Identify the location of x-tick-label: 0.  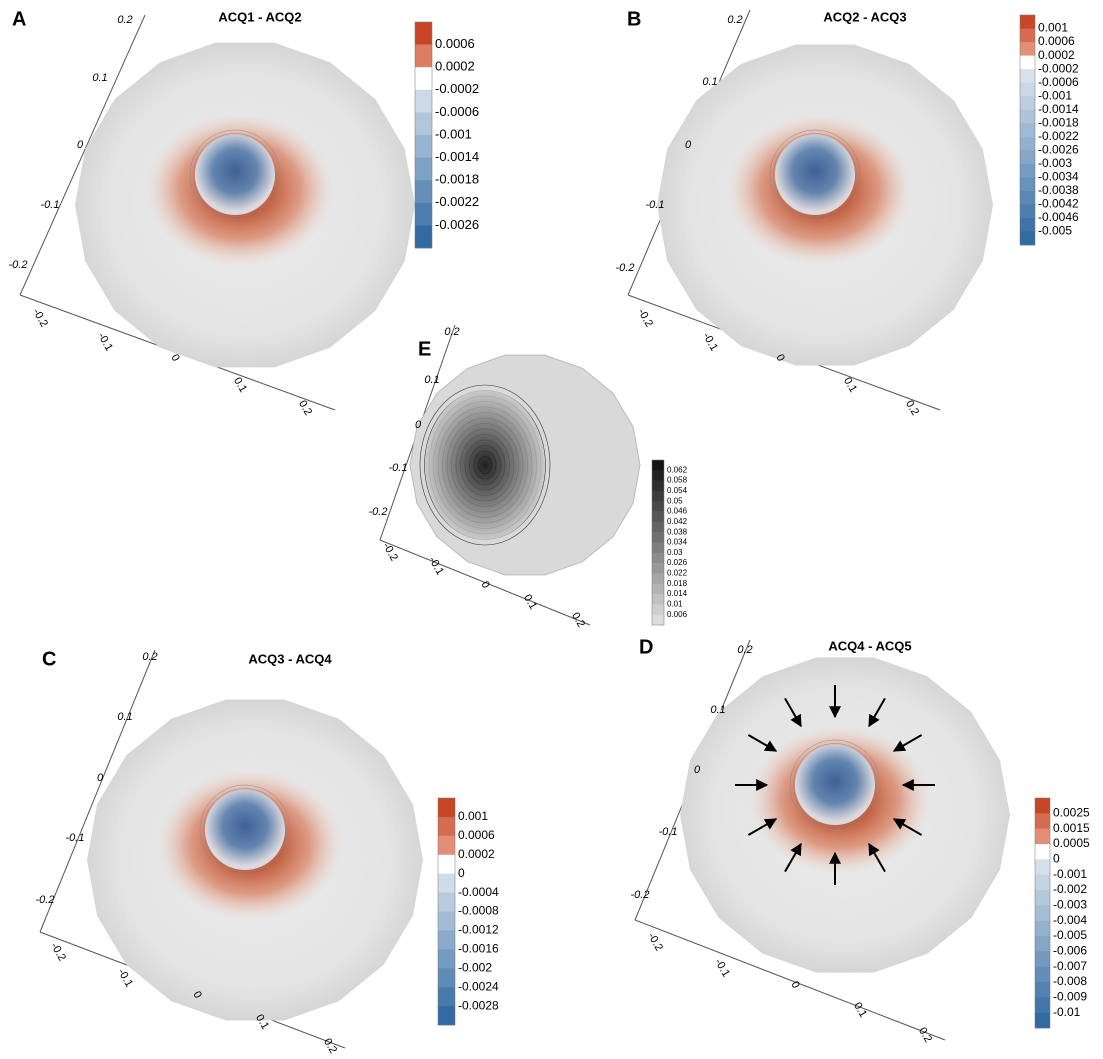
(779, 357).